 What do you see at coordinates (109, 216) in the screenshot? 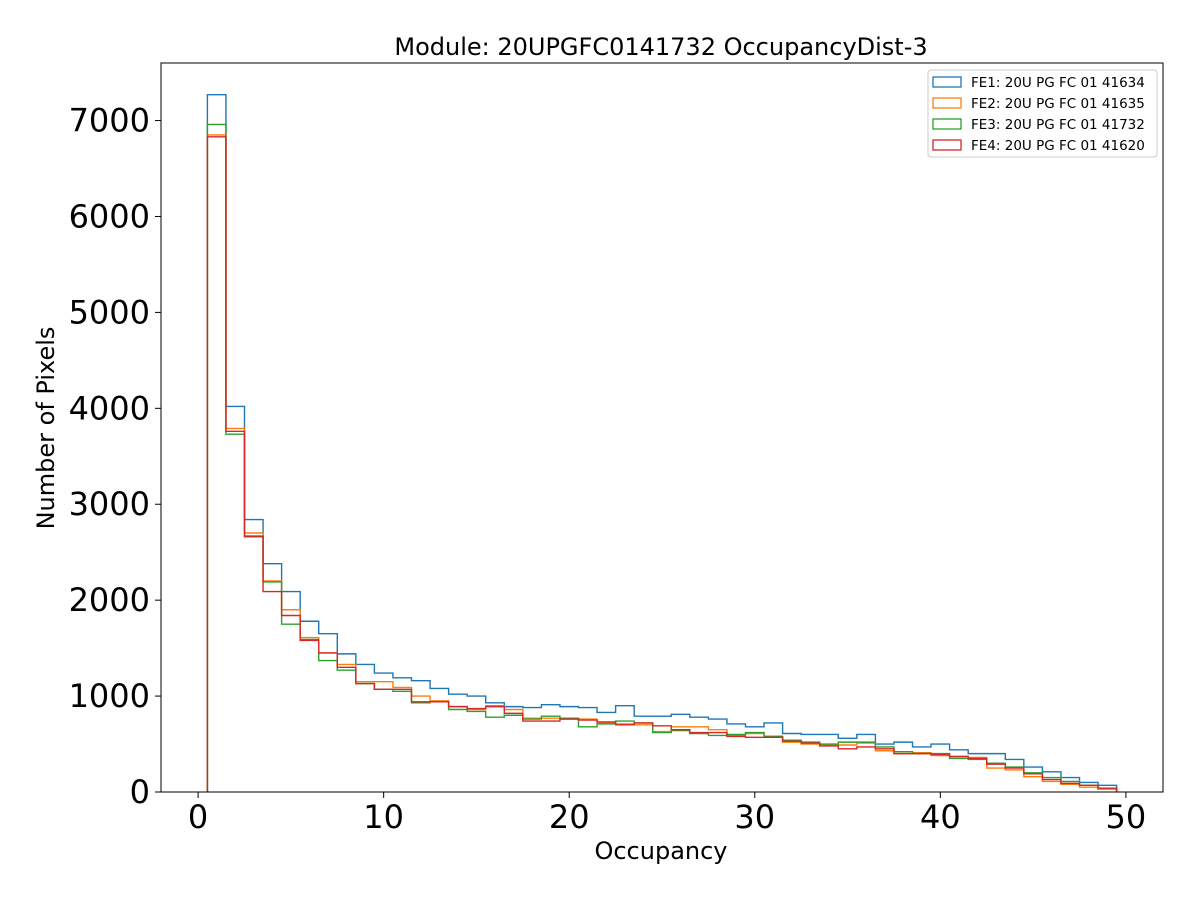
I see `y-tick-label: 6000` at bounding box center [109, 216].